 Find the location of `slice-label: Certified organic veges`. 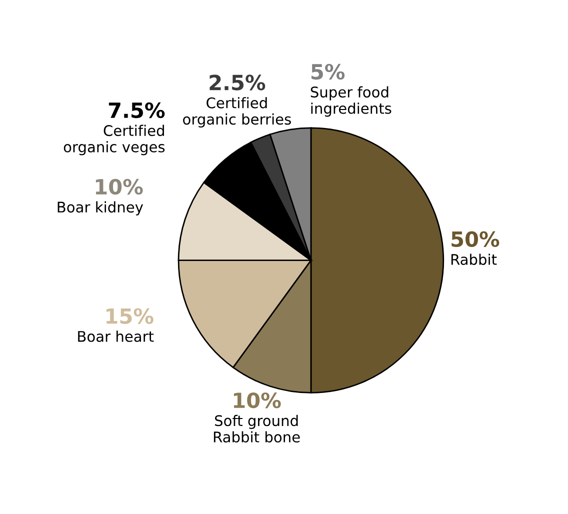

slice-label: Certified organic veges is located at coordinates (114, 140).